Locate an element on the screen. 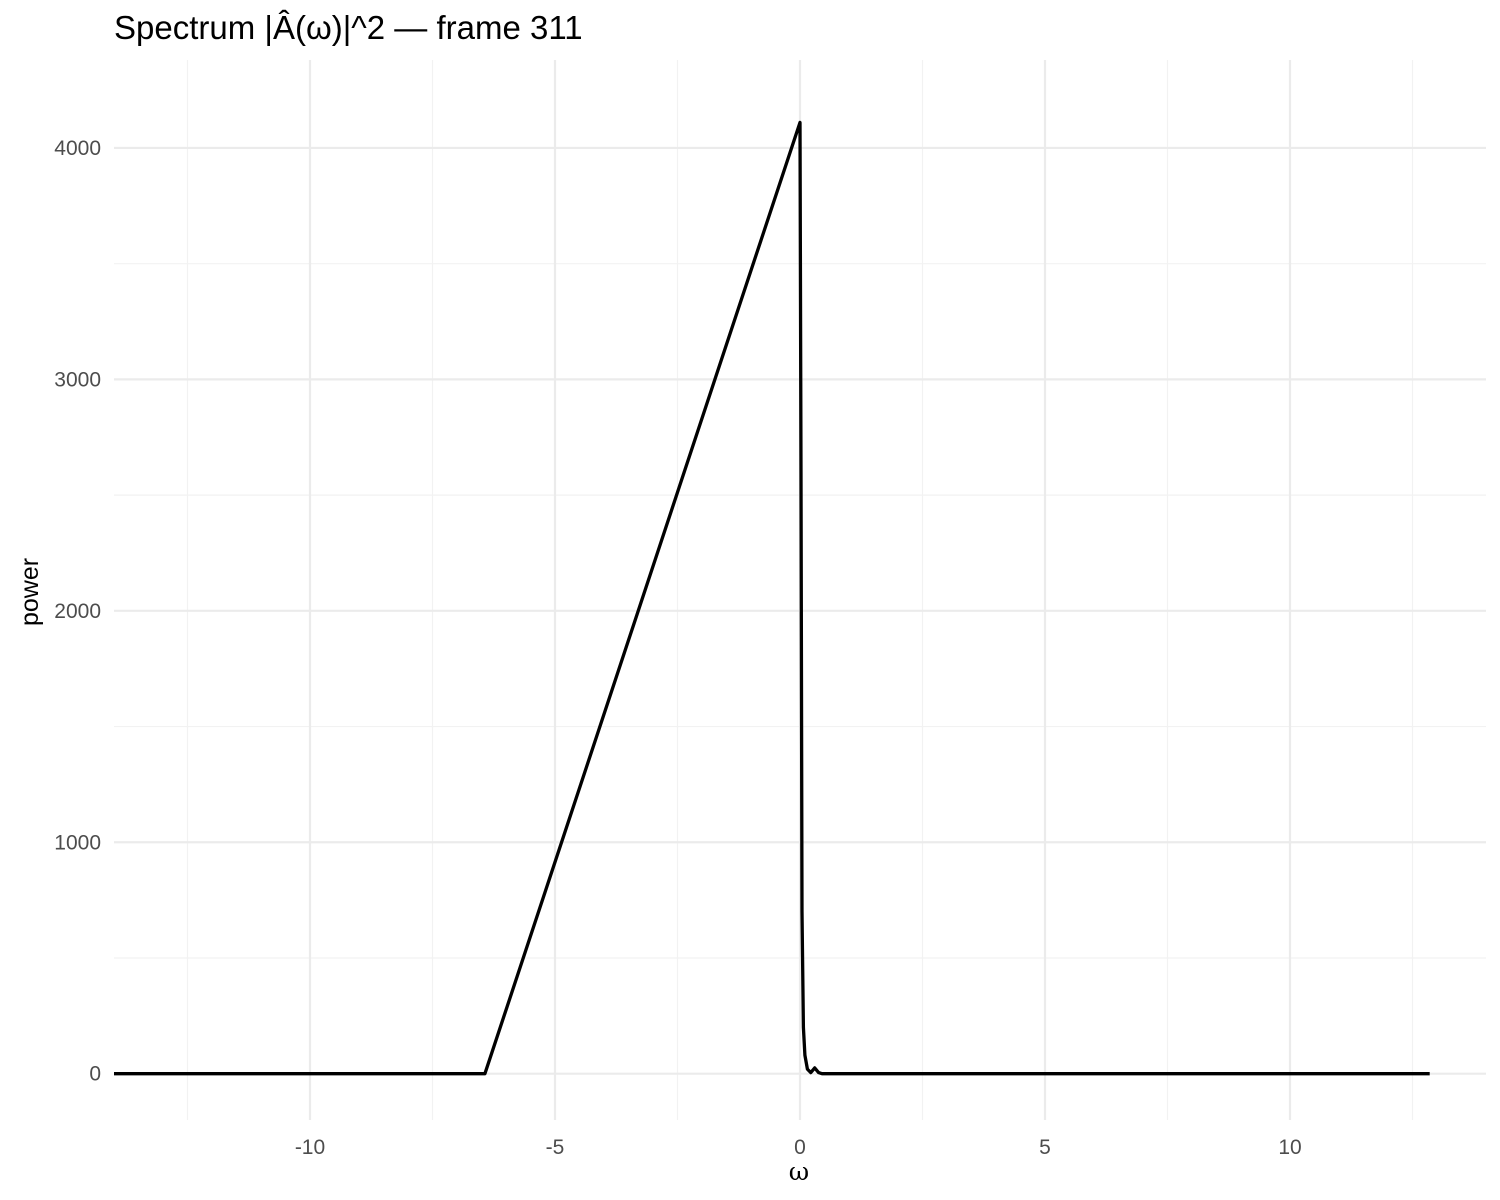 The image size is (1500, 1200). y-tick-label: 2000 is located at coordinates (77, 611).